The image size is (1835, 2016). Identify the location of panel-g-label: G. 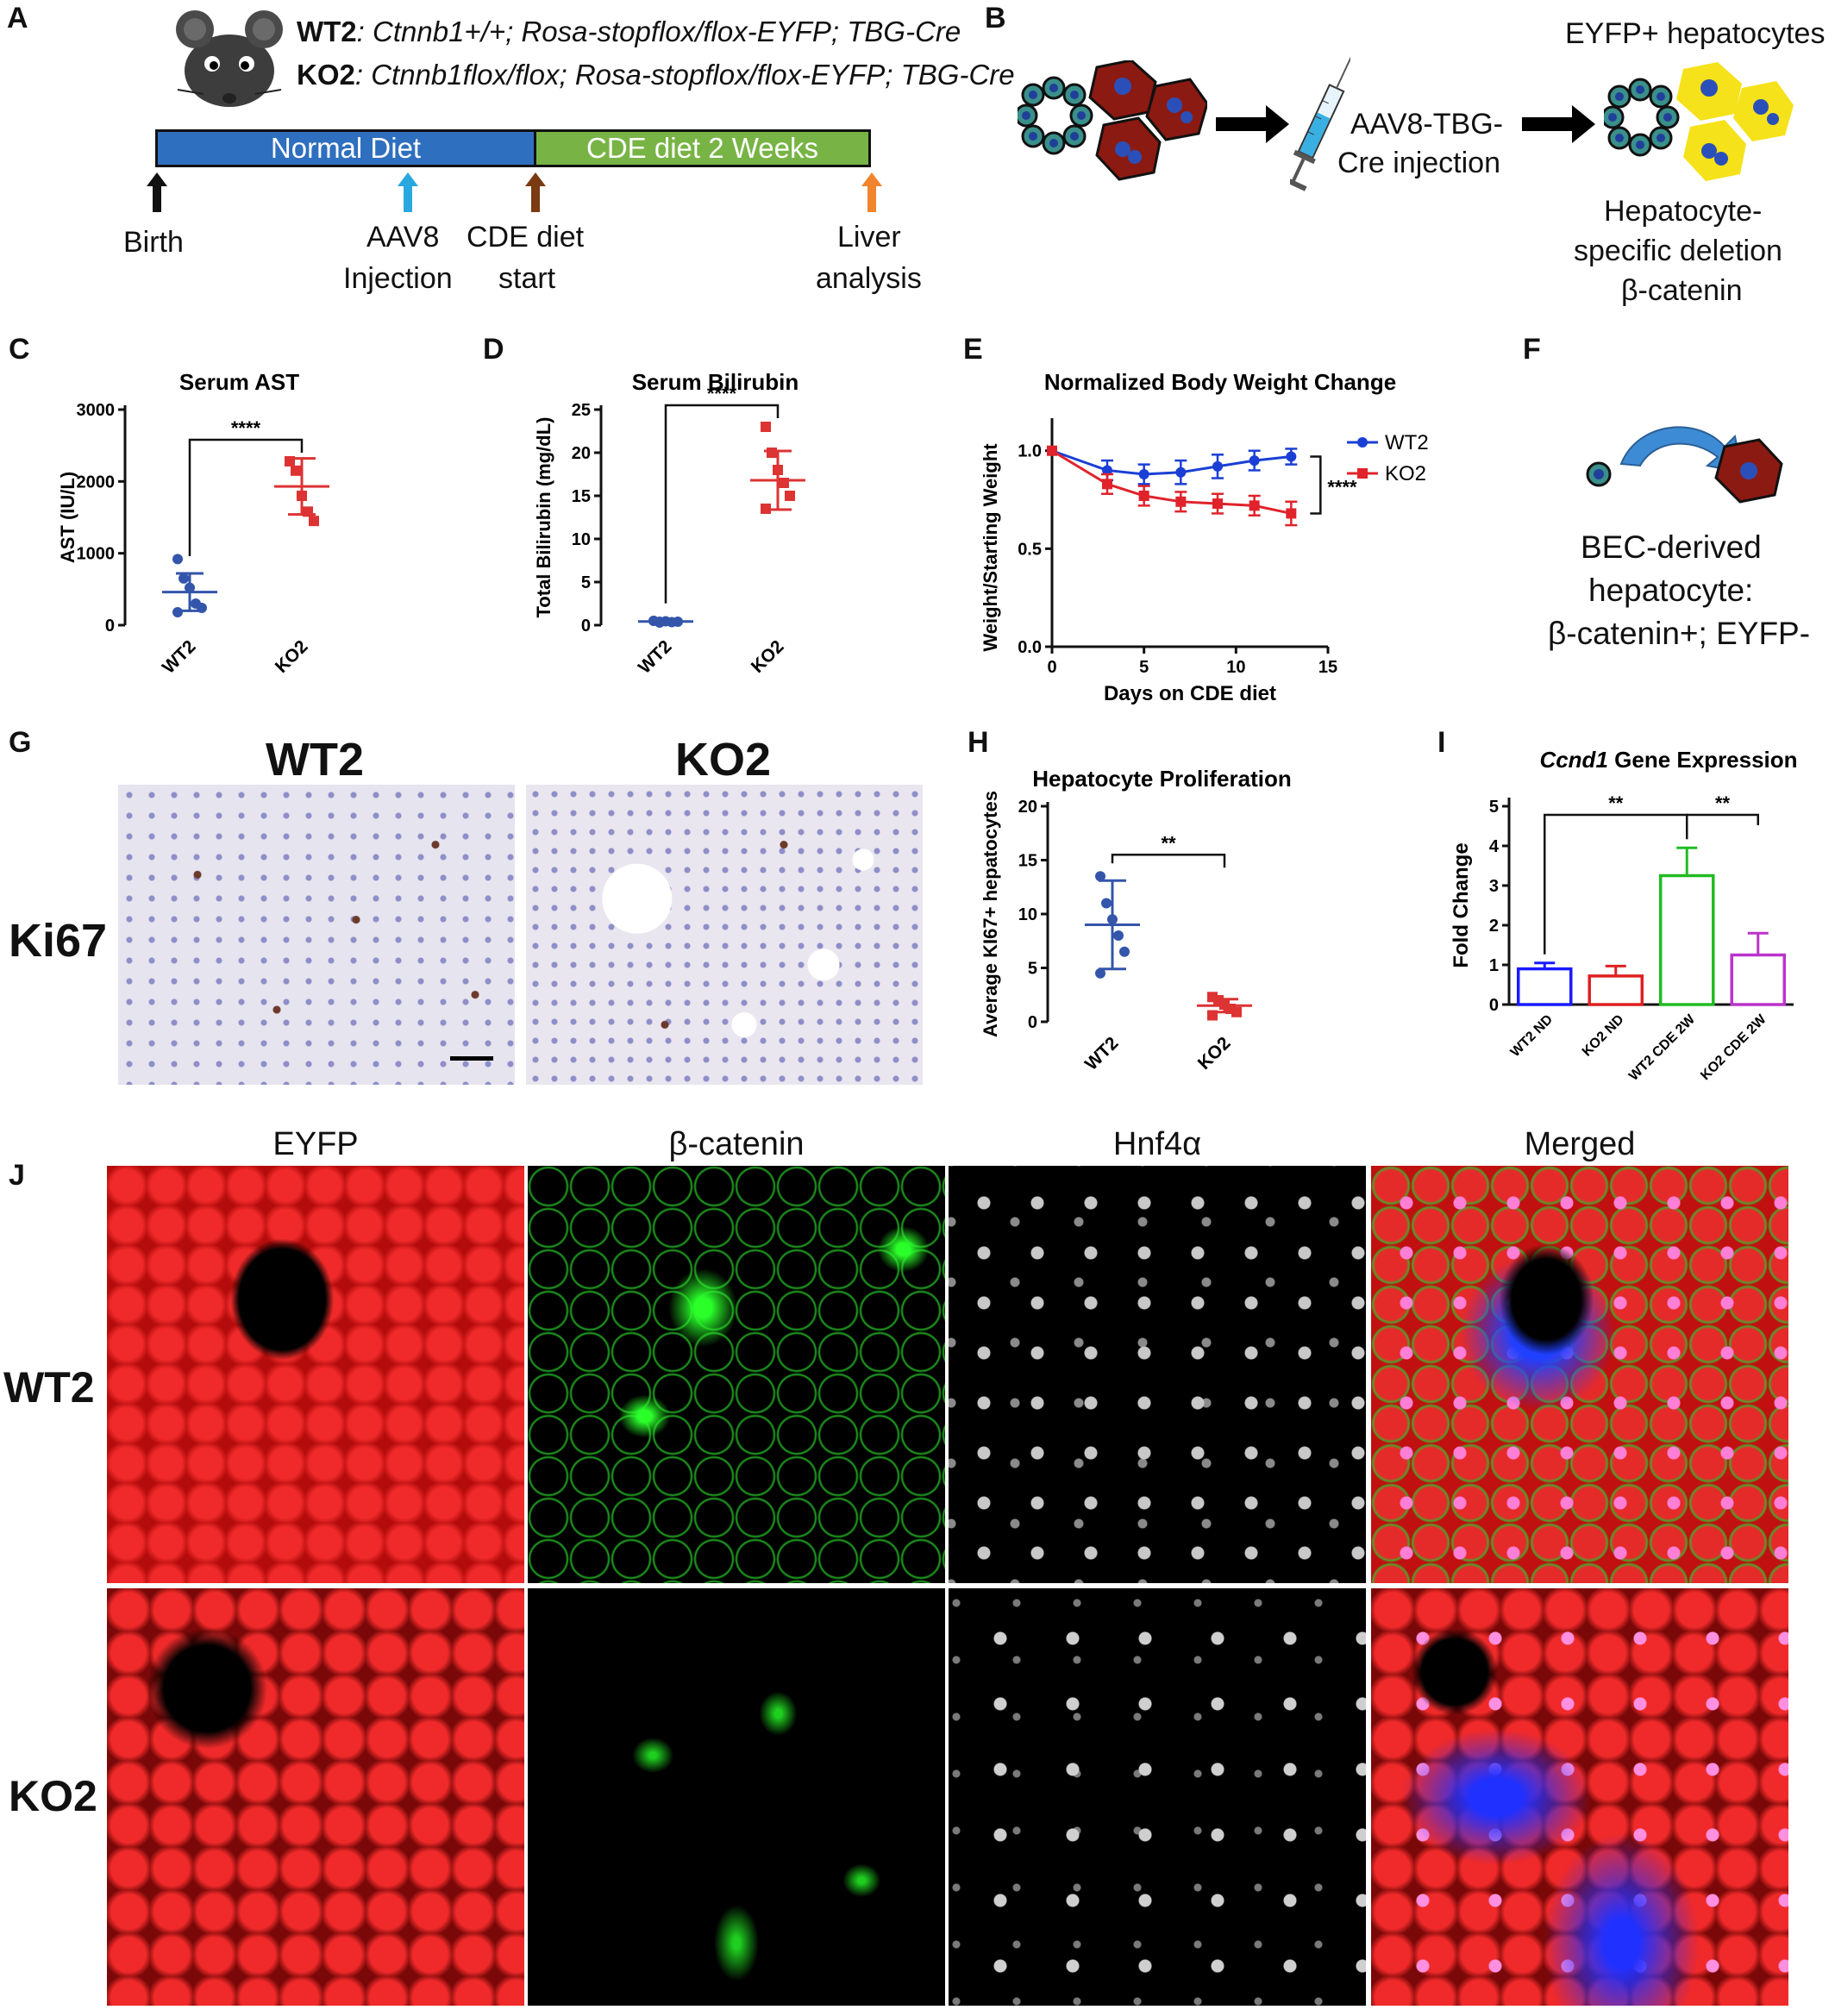
(20, 743).